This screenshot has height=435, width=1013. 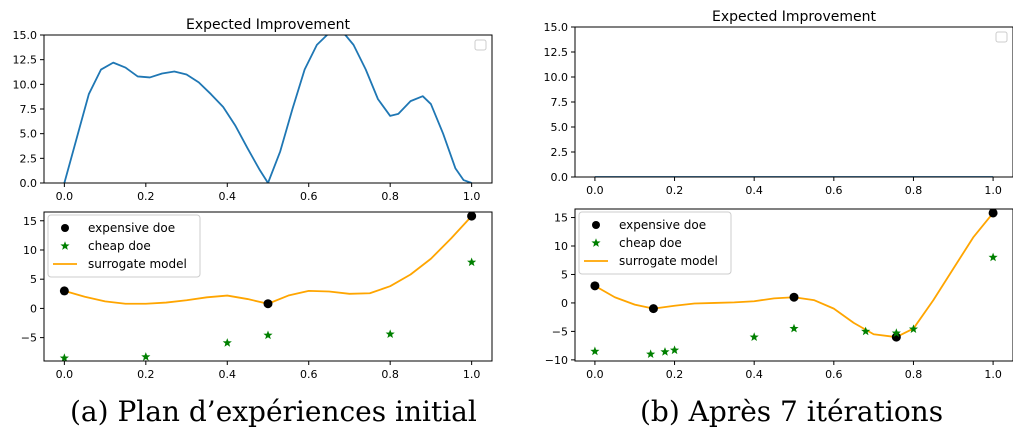 What do you see at coordinates (560, 152) in the screenshot?
I see `y-tick-label: 2.5` at bounding box center [560, 152].